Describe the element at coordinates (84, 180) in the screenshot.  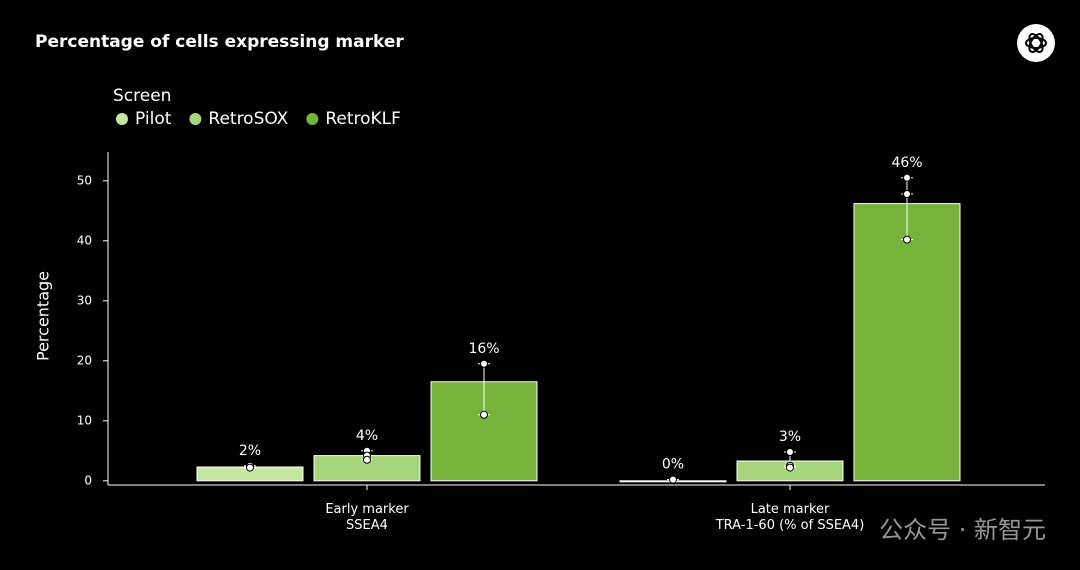
I see `y-tick-label: 50` at that location.